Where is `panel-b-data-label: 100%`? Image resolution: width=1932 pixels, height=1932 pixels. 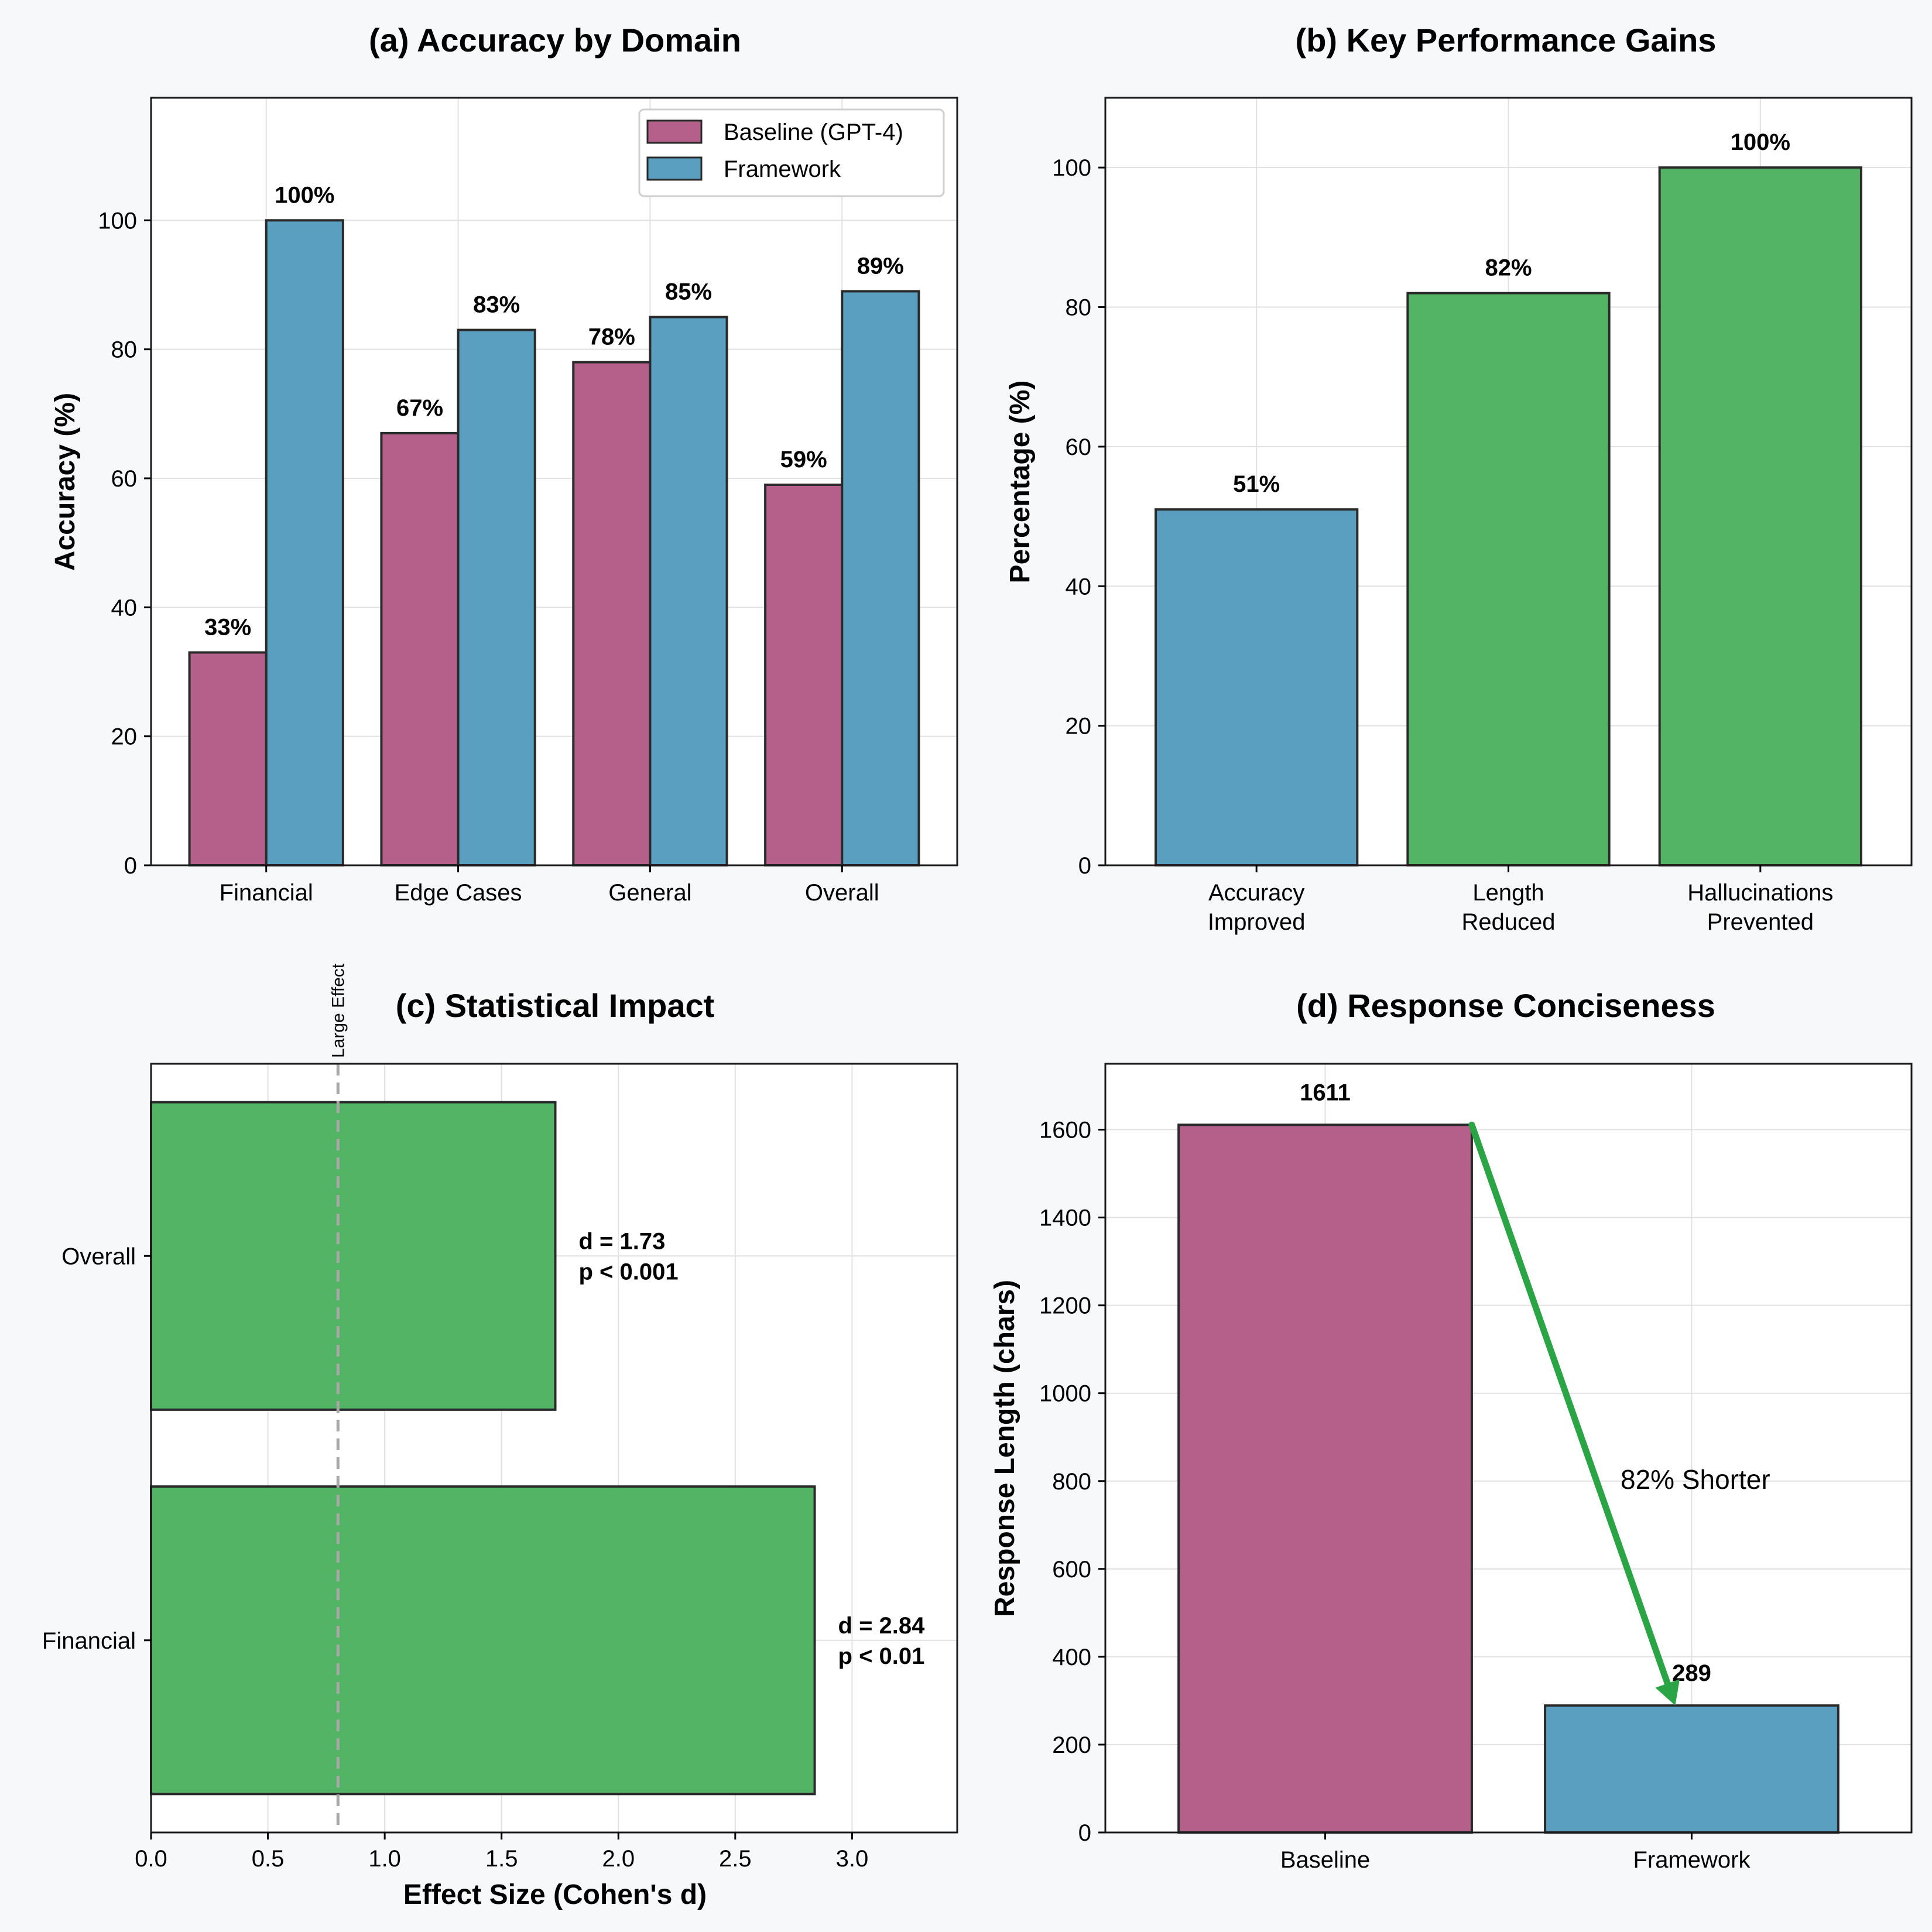 panel-b-data-label: 100% is located at coordinates (1760, 142).